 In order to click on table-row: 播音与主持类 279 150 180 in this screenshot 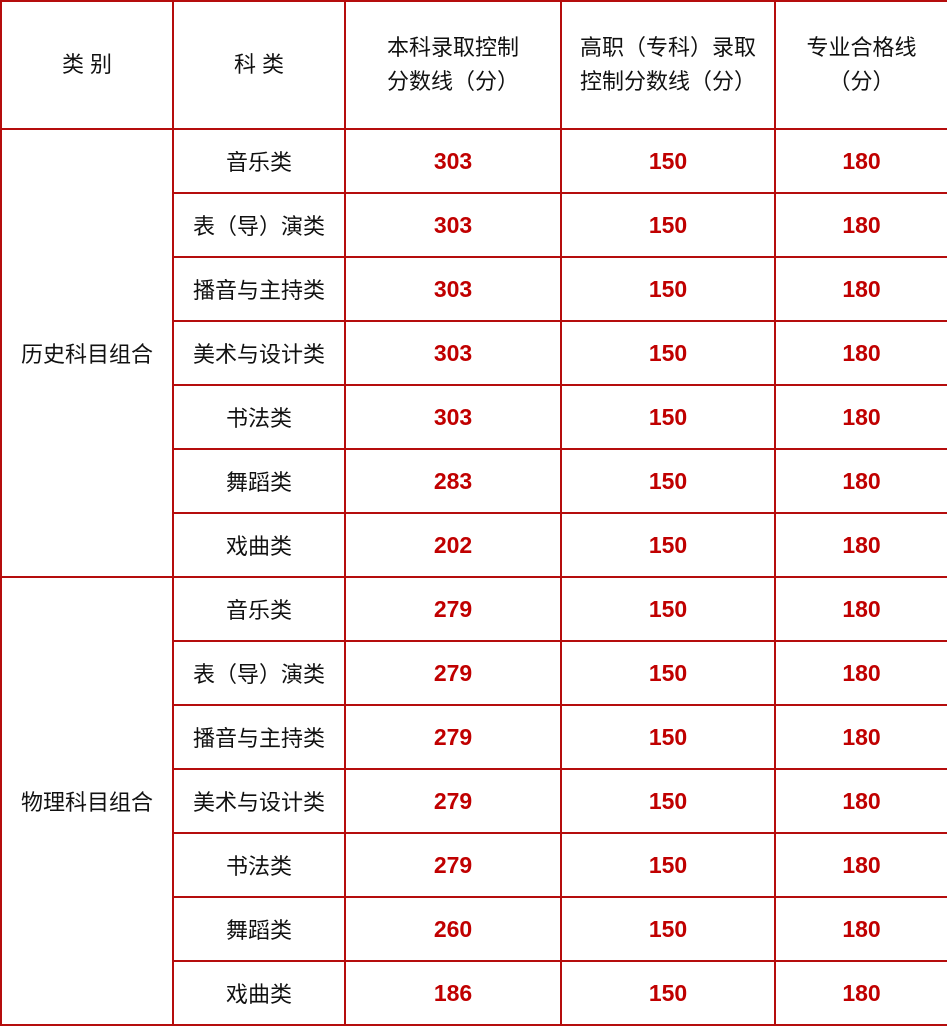, I will do `click(474, 737)`.